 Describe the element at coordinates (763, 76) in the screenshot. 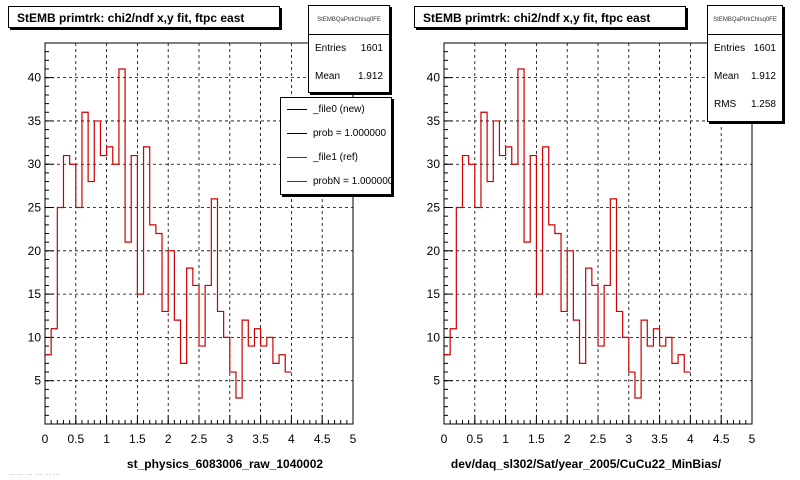

I see `right-mean-value: 1.912` at that location.